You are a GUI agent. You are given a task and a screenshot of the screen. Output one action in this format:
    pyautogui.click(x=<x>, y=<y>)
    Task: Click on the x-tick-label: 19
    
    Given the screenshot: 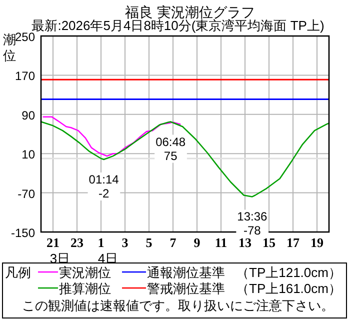 What is the action you would take?
    pyautogui.click(x=317, y=242)
    